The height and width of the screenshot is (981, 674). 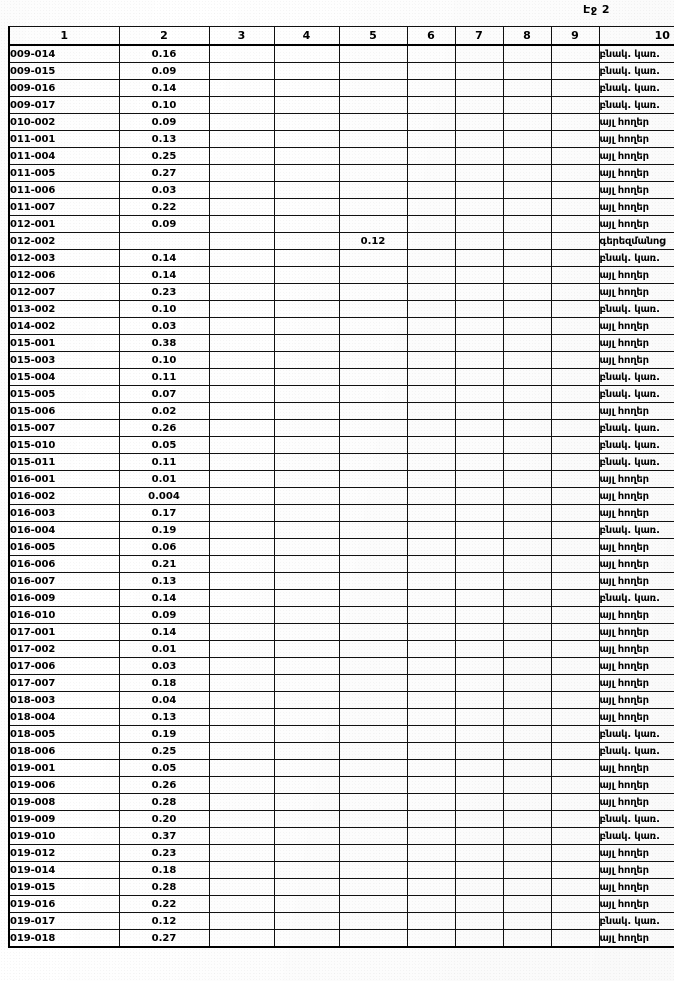 I want to click on cell-parcel-code: 016-009, so click(x=64, y=598).